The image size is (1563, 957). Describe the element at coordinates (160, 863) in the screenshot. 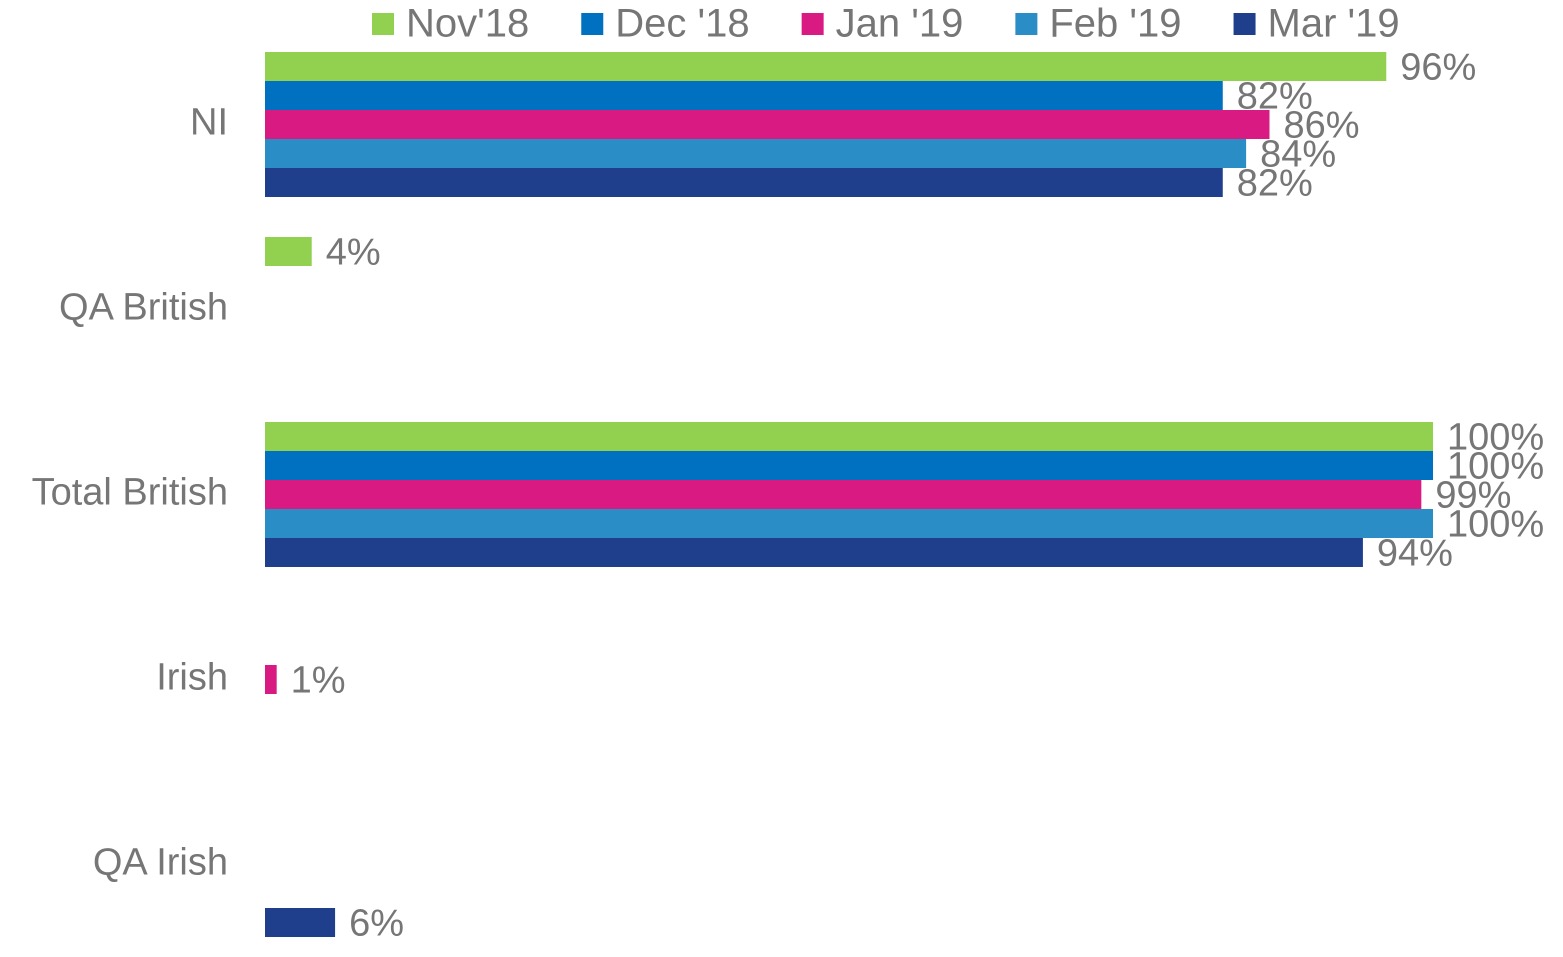

I see `category-label: QA Irish` at that location.